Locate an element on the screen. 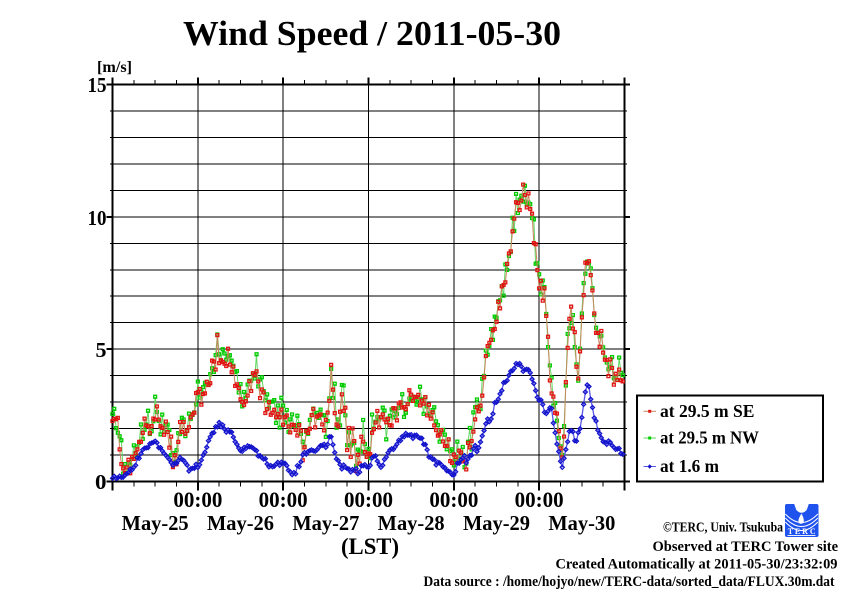 This screenshot has height=600, width=842. svg-text: at 1.6 m is located at coordinates (689, 466).